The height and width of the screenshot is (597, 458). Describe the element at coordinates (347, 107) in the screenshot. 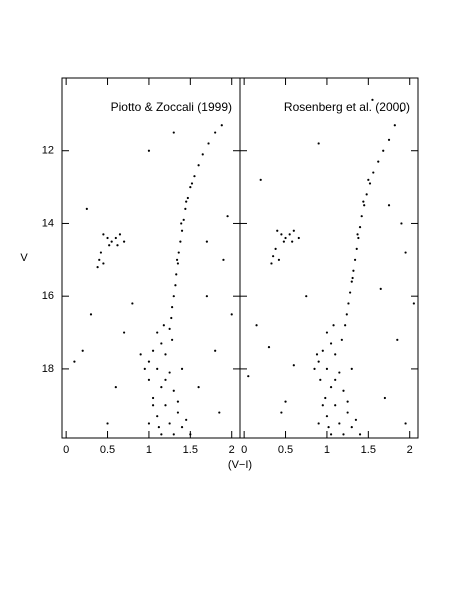

I see `panel-title: Rosenberg et al. (2000)` at that location.